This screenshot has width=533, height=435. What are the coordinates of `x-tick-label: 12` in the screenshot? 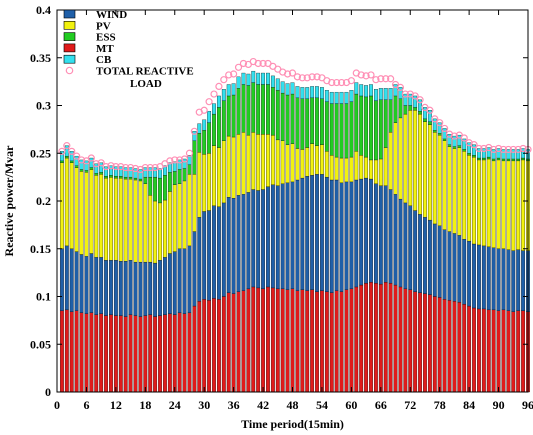 It's located at (116, 405).